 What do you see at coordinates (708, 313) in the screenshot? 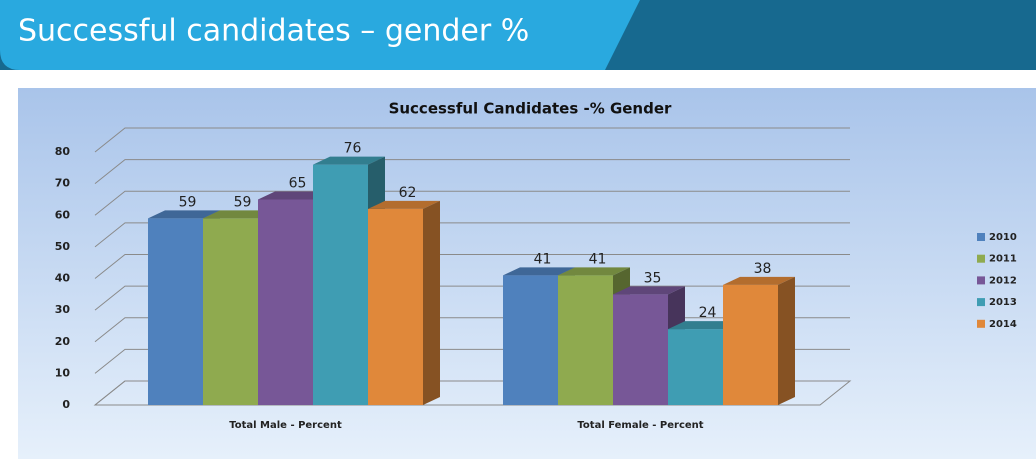
I see `data-label: 24` at bounding box center [708, 313].